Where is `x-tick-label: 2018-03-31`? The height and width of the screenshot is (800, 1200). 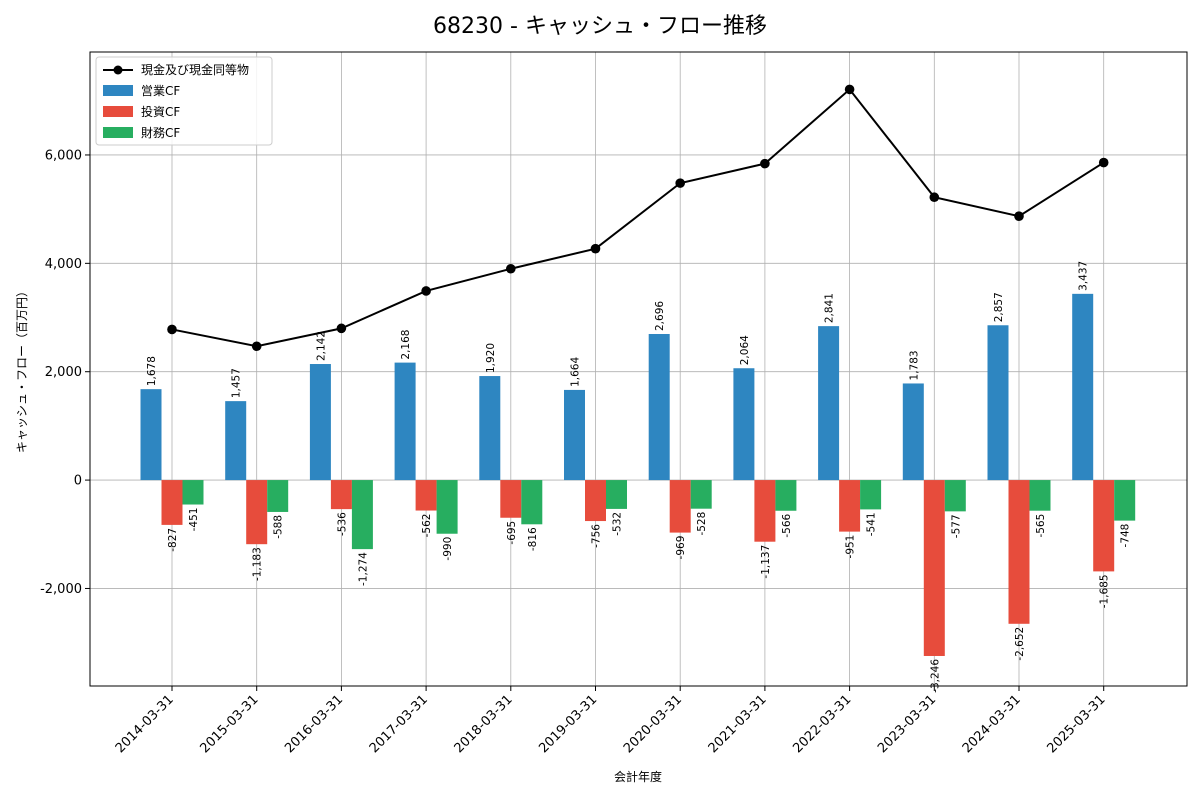 x-tick-label: 2018-03-31 is located at coordinates (484, 724).